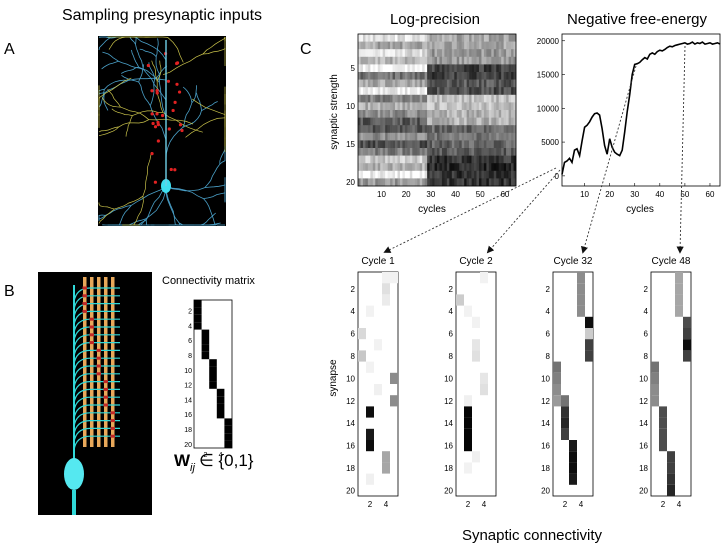 This screenshot has height=552, width=726. What do you see at coordinates (353, 68) in the screenshot?
I see `log-precision-y-tick: 5` at bounding box center [353, 68].